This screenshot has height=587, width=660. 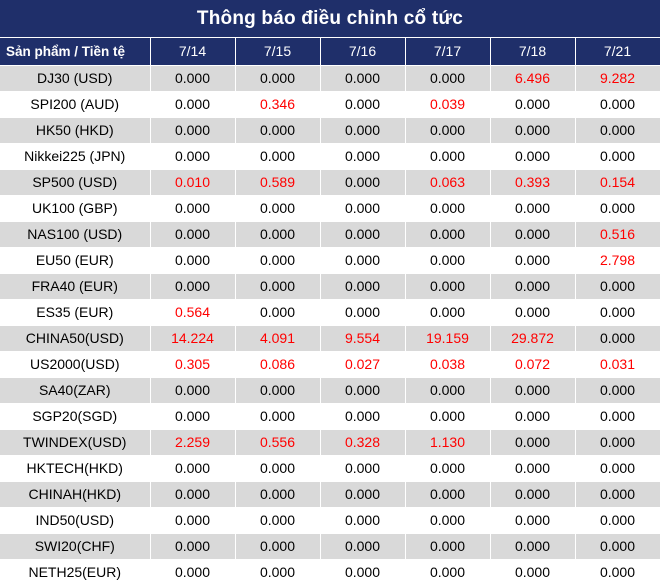 What do you see at coordinates (533, 52) in the screenshot?
I see `column-header-date: 7/18` at bounding box center [533, 52].